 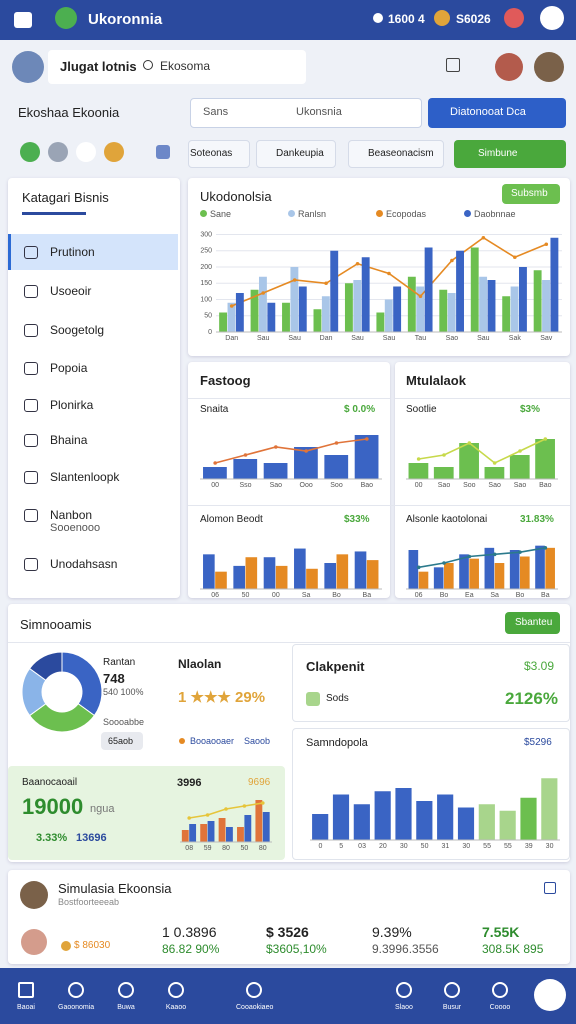 What do you see at coordinates (442, 18) in the screenshot?
I see `stat-icon` at bounding box center [442, 18].